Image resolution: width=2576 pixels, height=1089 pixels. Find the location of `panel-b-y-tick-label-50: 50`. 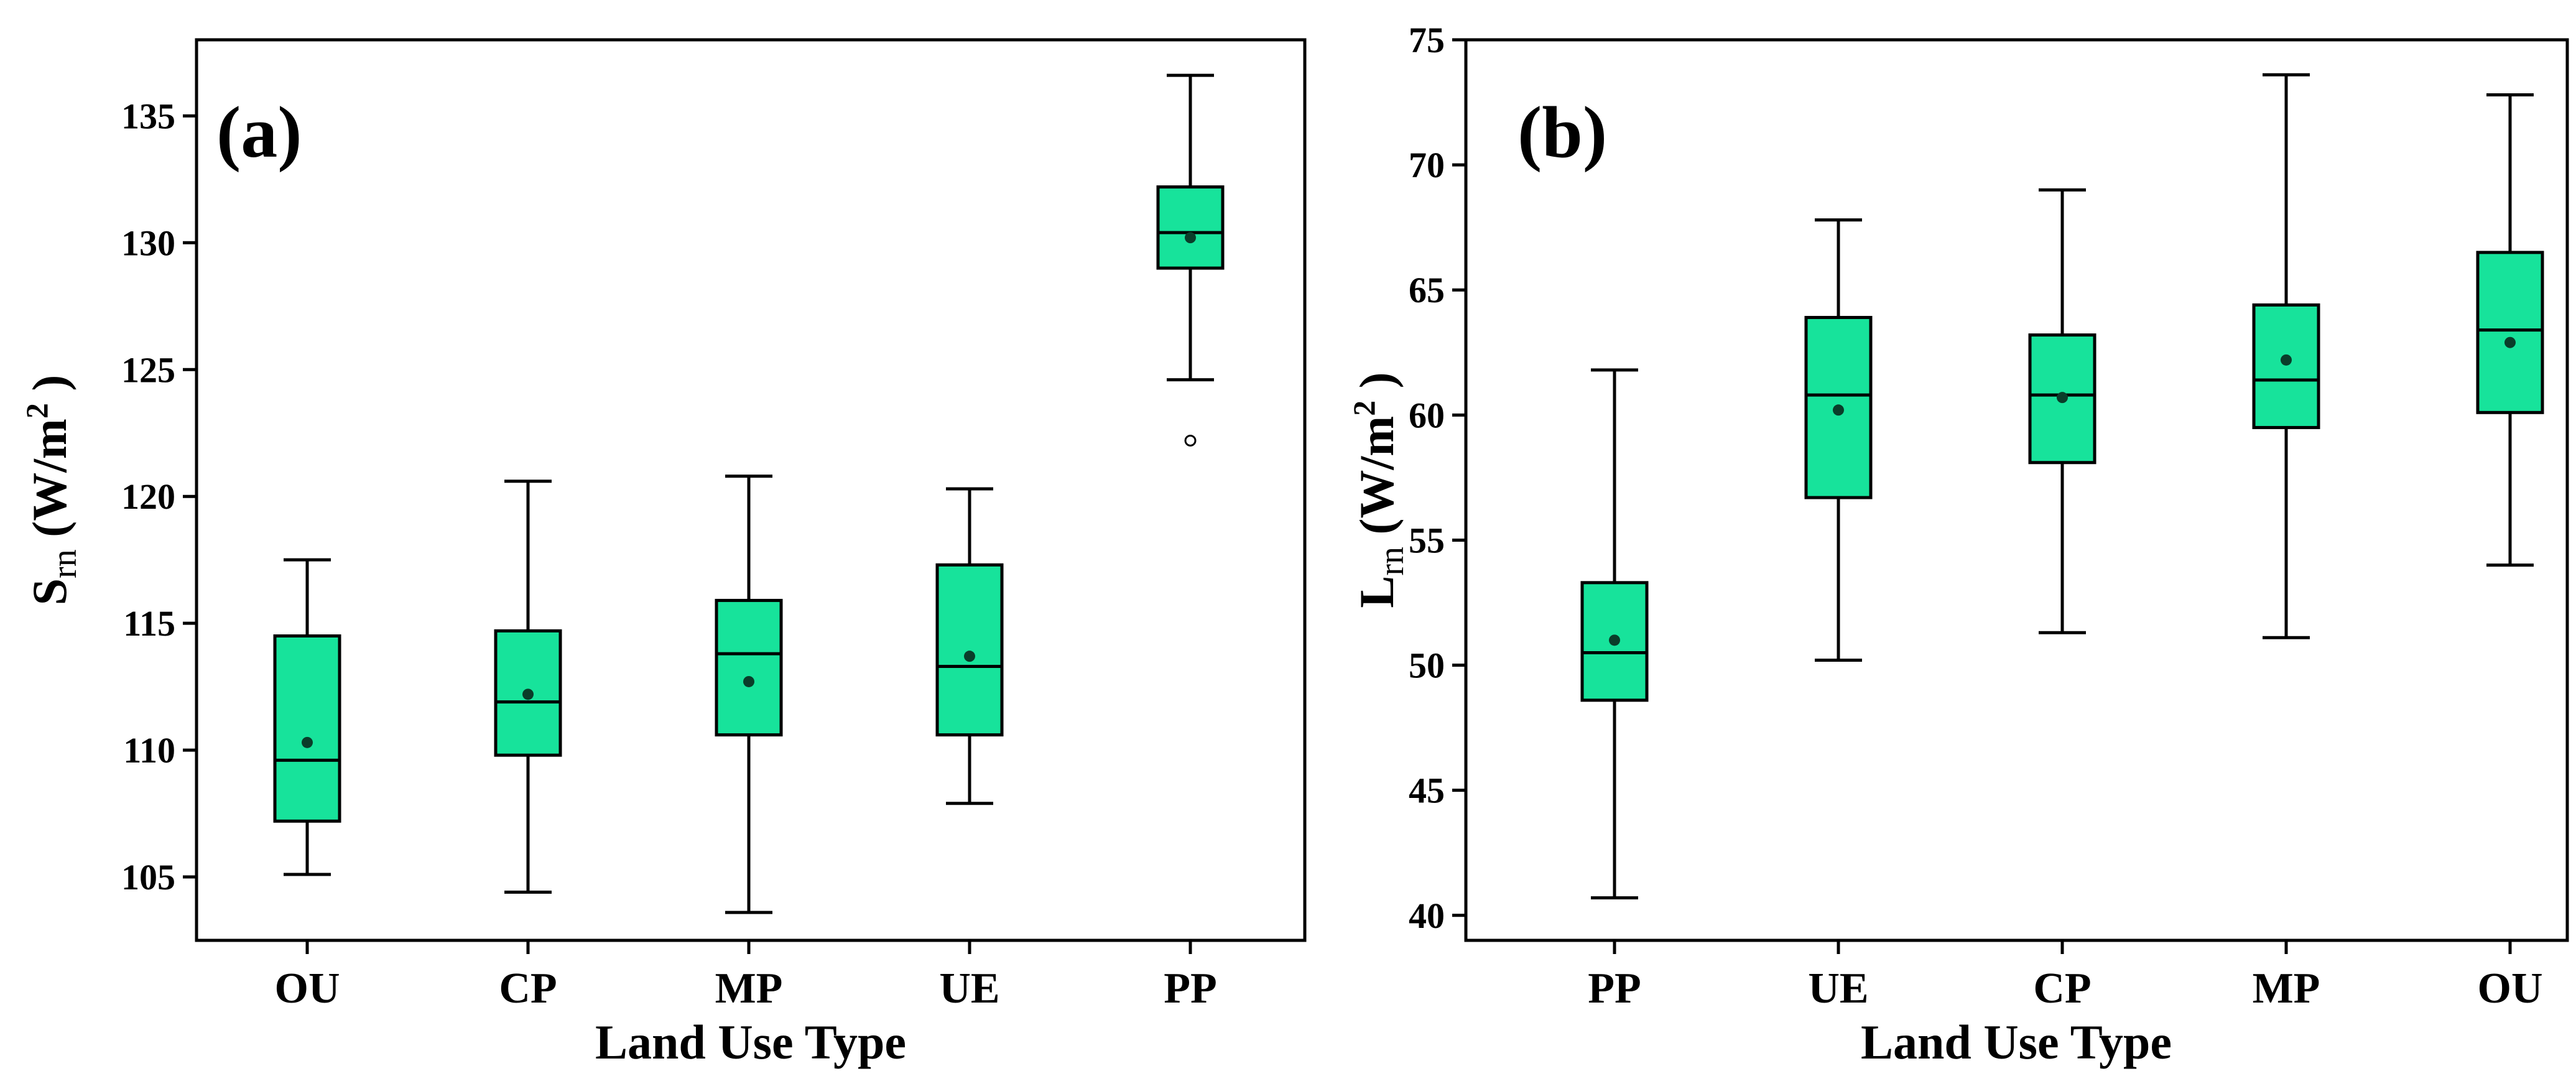

panel-b-y-tick-label-50: 50 is located at coordinates (1427, 666).